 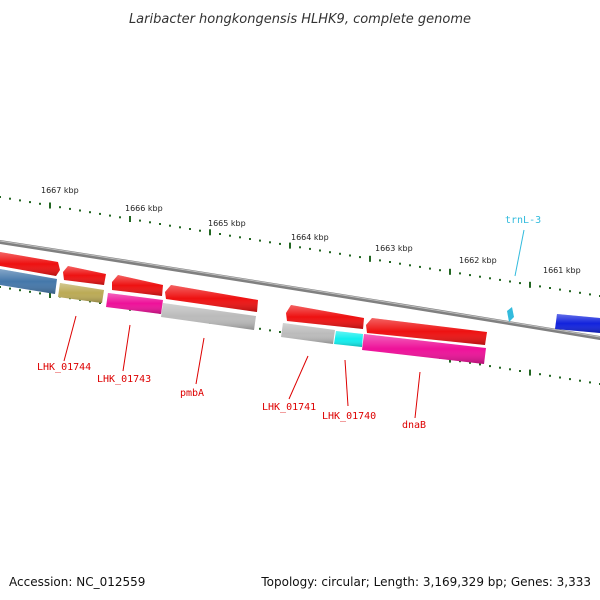 I want to click on gene-label: trnL-3, so click(x=523, y=220).